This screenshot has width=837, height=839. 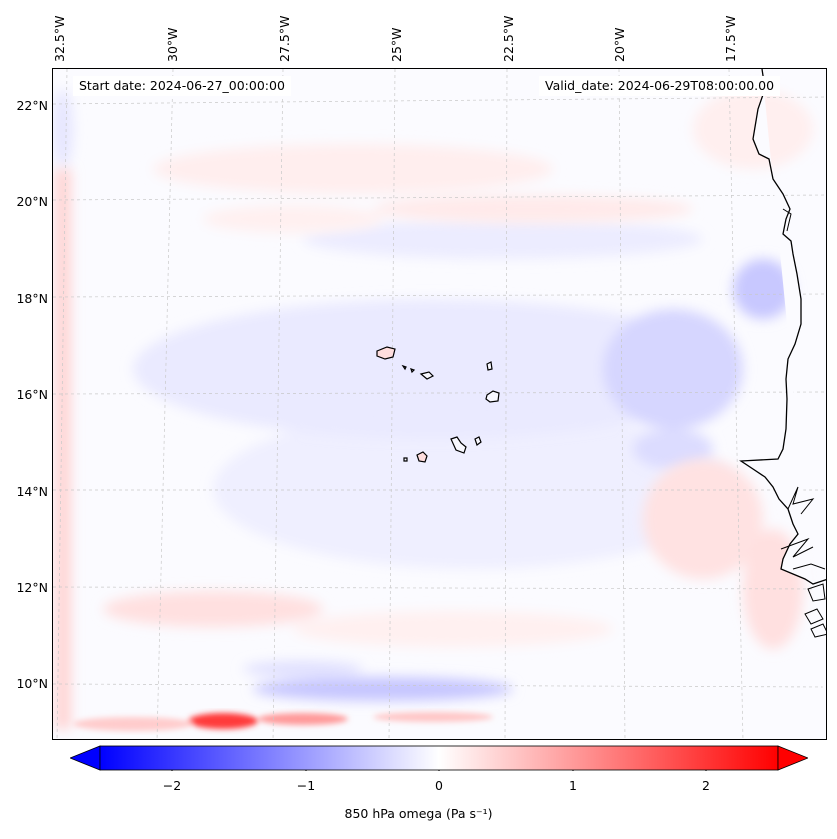 What do you see at coordinates (172, 785) in the screenshot?
I see `colorbar-tick-neg2: −2` at bounding box center [172, 785].